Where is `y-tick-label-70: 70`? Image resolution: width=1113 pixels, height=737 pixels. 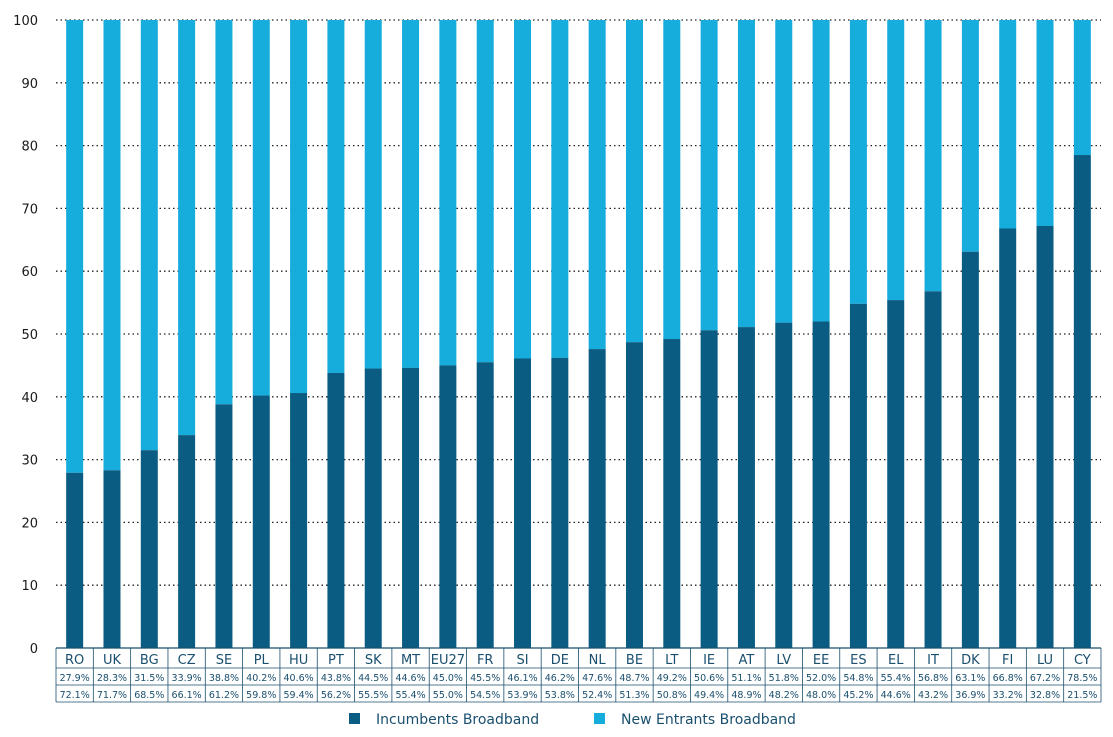
y-tick-label-70: 70 is located at coordinates (29, 209).